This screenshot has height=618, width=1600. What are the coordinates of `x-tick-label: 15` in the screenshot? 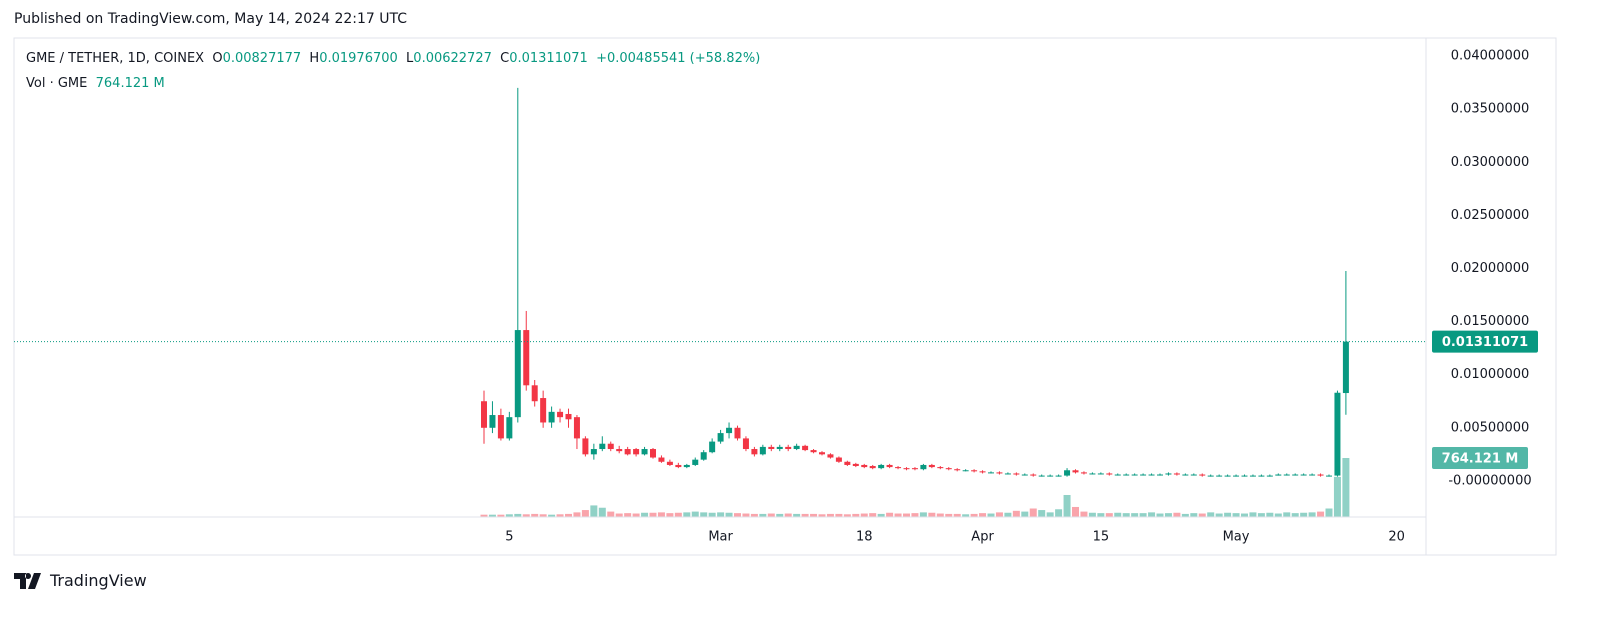 It's located at (1101, 537).